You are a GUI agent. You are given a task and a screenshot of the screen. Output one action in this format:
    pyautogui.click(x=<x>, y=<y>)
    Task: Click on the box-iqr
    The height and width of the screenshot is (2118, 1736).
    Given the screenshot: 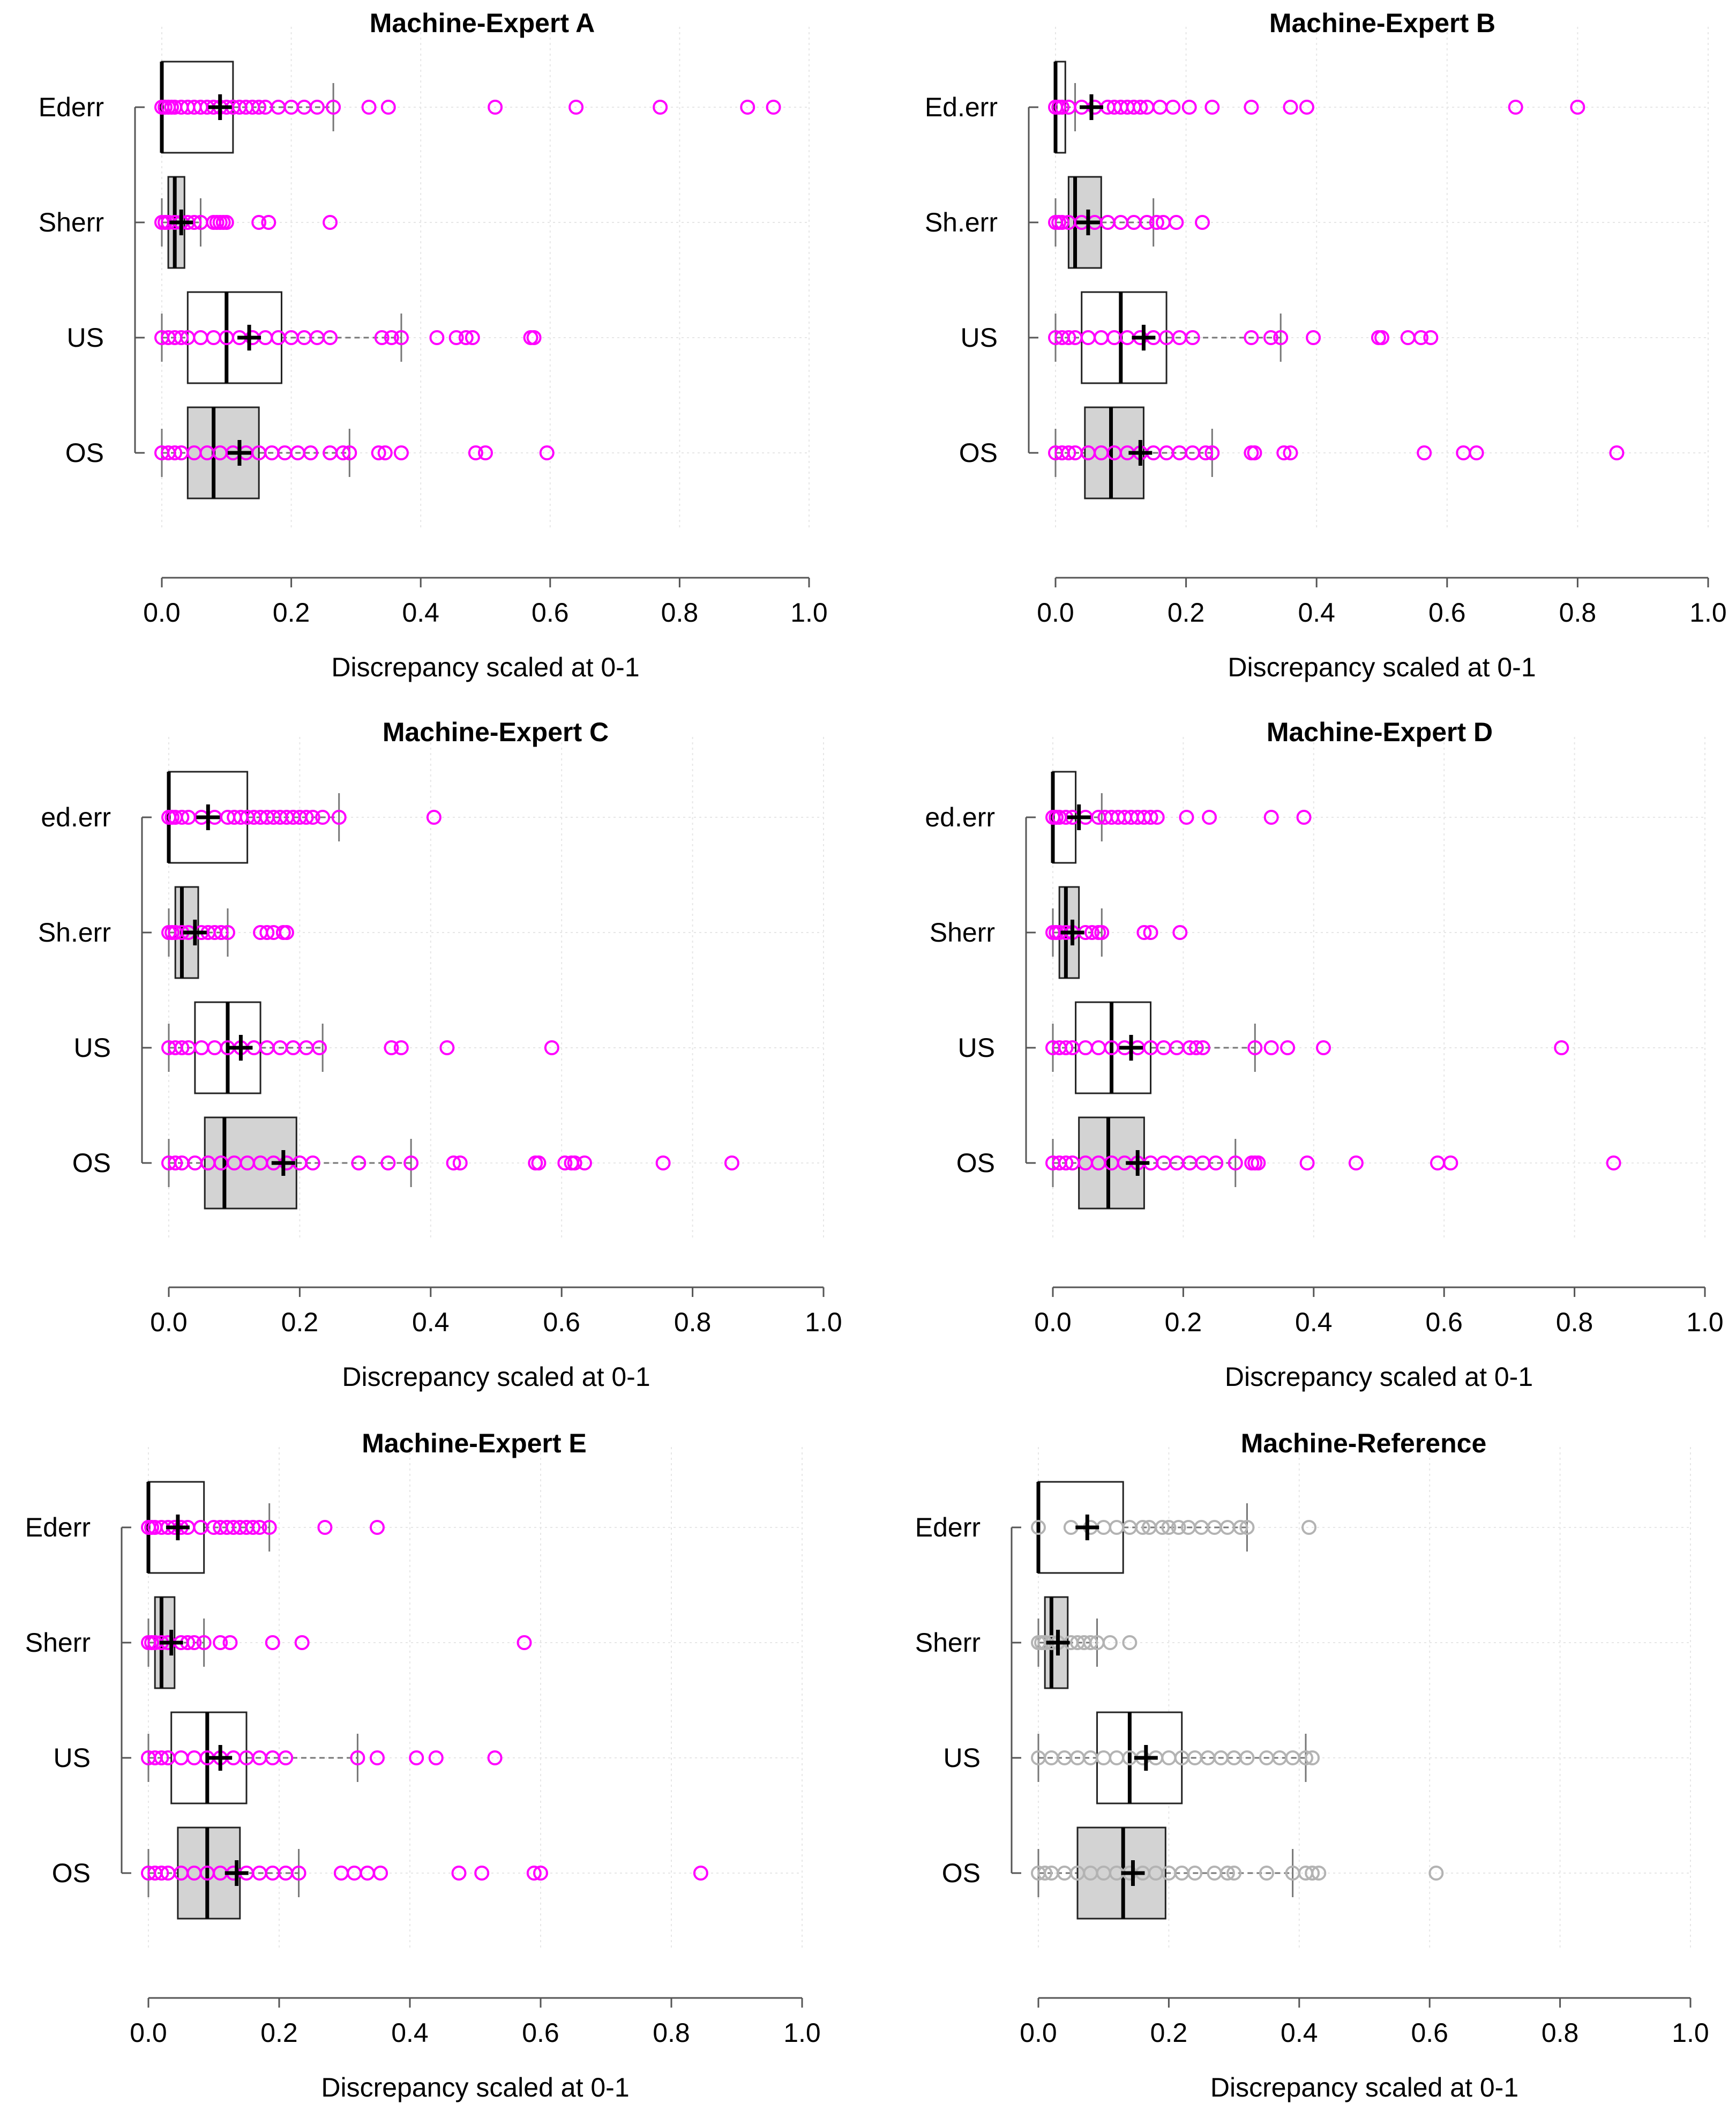 What is the action you would take?
    pyautogui.click(x=234, y=337)
    